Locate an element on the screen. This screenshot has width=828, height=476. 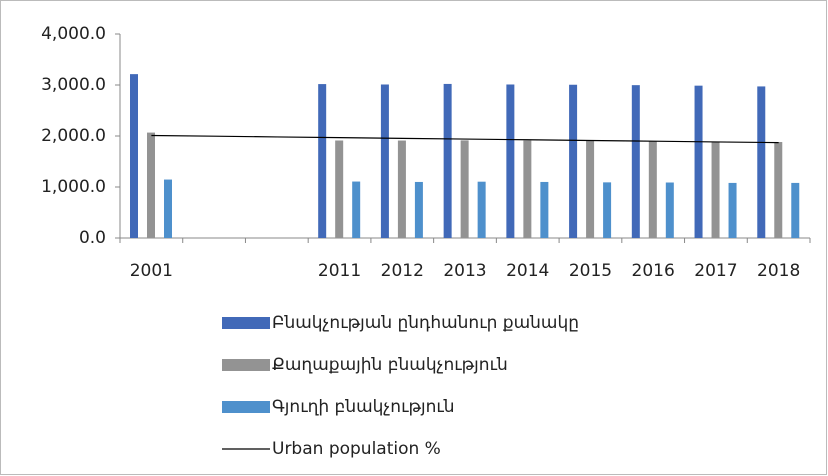
y-tick-label: 1,000.0 is located at coordinates (73, 187).